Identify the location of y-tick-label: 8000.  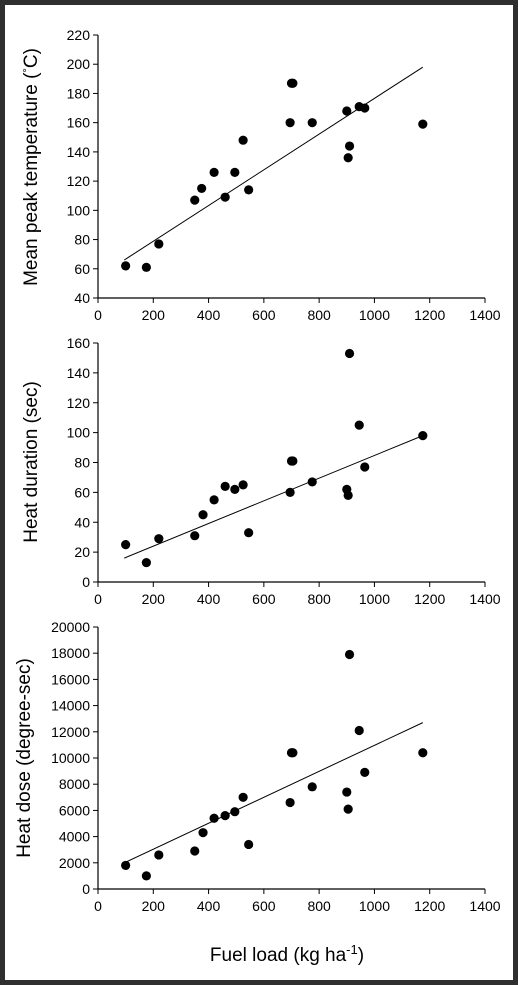
(74, 784).